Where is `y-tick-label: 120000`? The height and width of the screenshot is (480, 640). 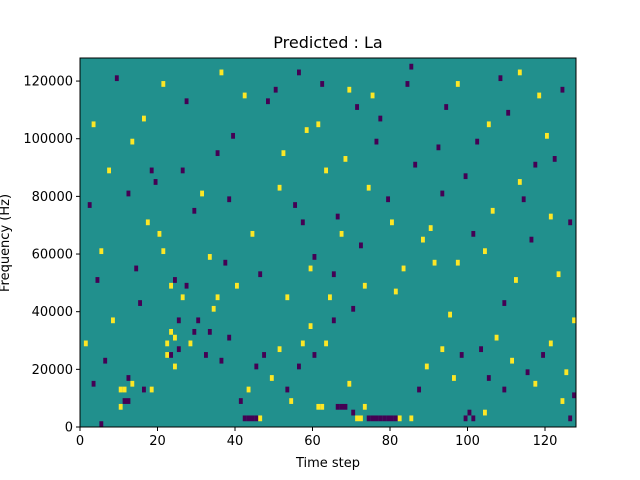
y-tick-label: 120000 is located at coordinates (48, 82).